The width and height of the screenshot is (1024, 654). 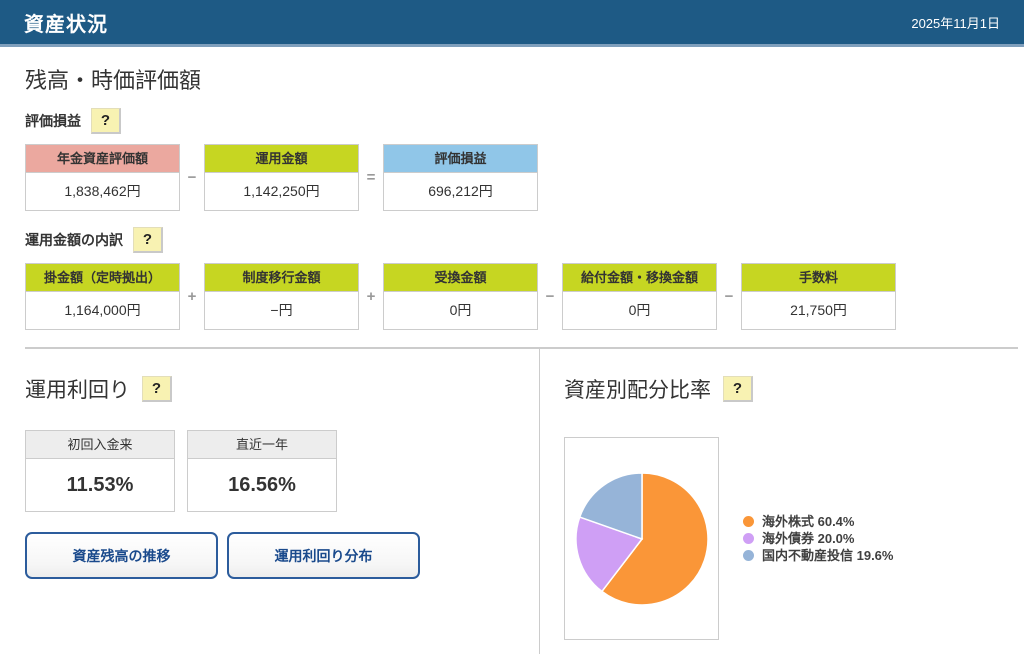 What do you see at coordinates (460, 177) in the screenshot?
I see `pl-box-valuation-gain: 評価損益 696,212円` at bounding box center [460, 177].